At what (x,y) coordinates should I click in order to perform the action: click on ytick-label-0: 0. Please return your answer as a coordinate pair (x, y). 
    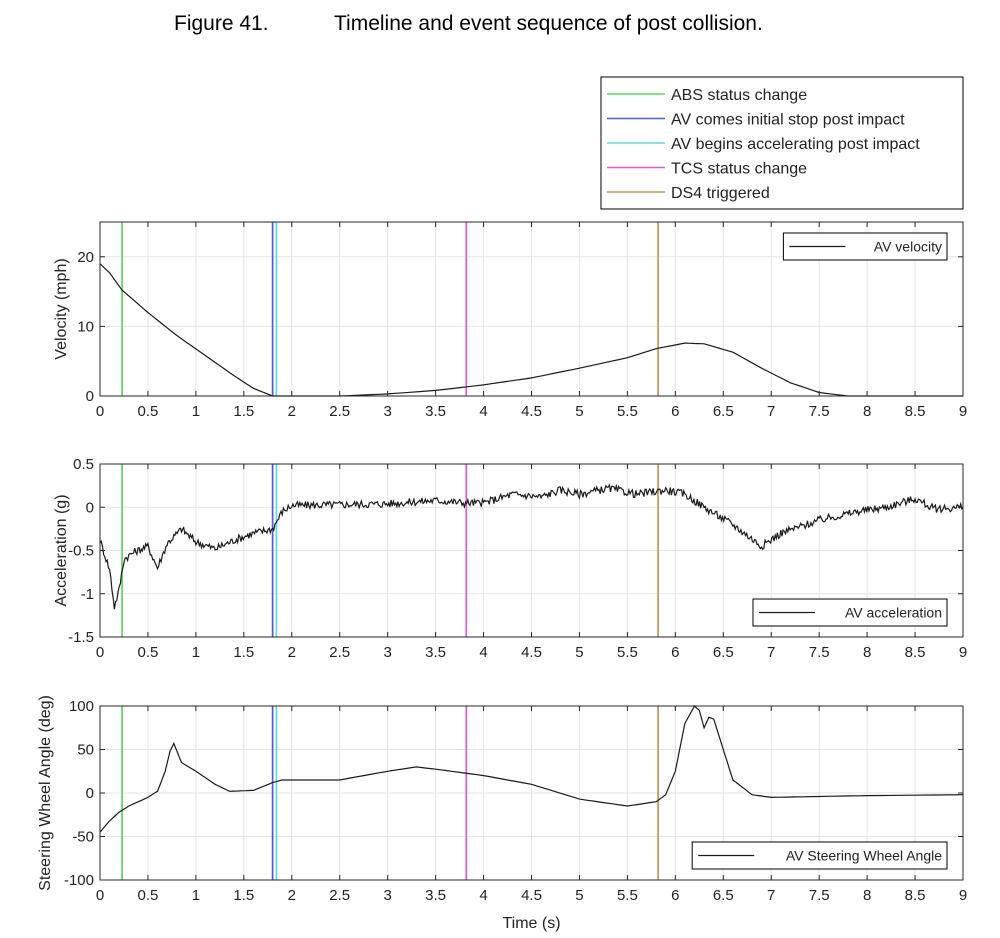
    Looking at the image, I should click on (90, 396).